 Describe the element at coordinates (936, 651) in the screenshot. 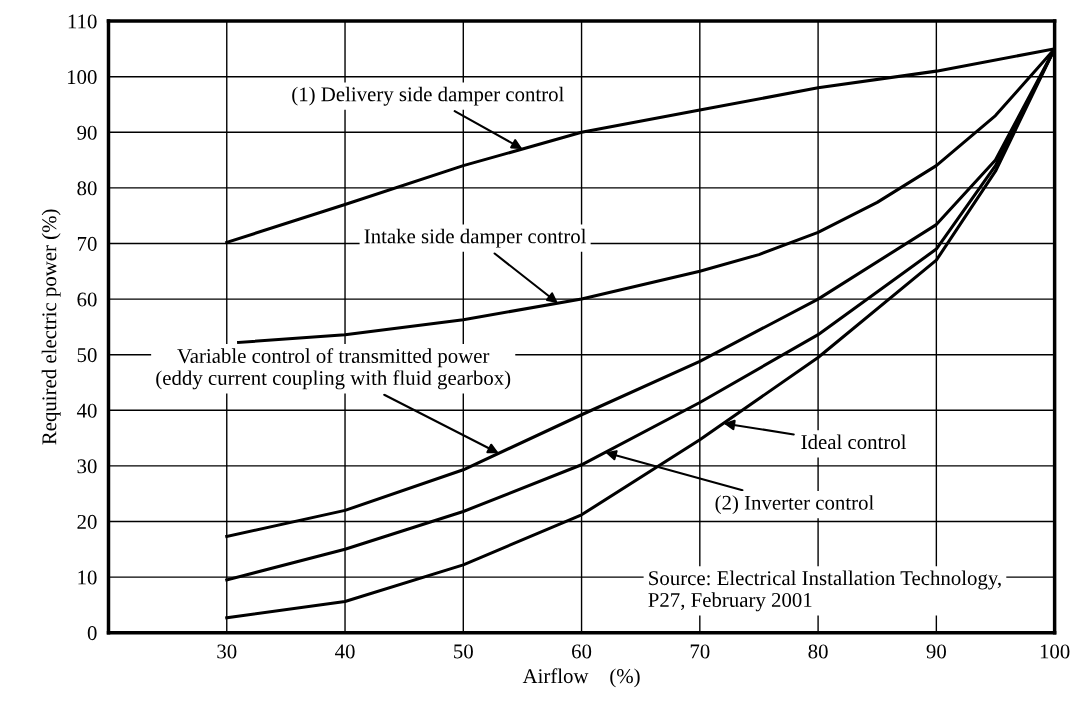

I see `x-tick-label: 90` at that location.